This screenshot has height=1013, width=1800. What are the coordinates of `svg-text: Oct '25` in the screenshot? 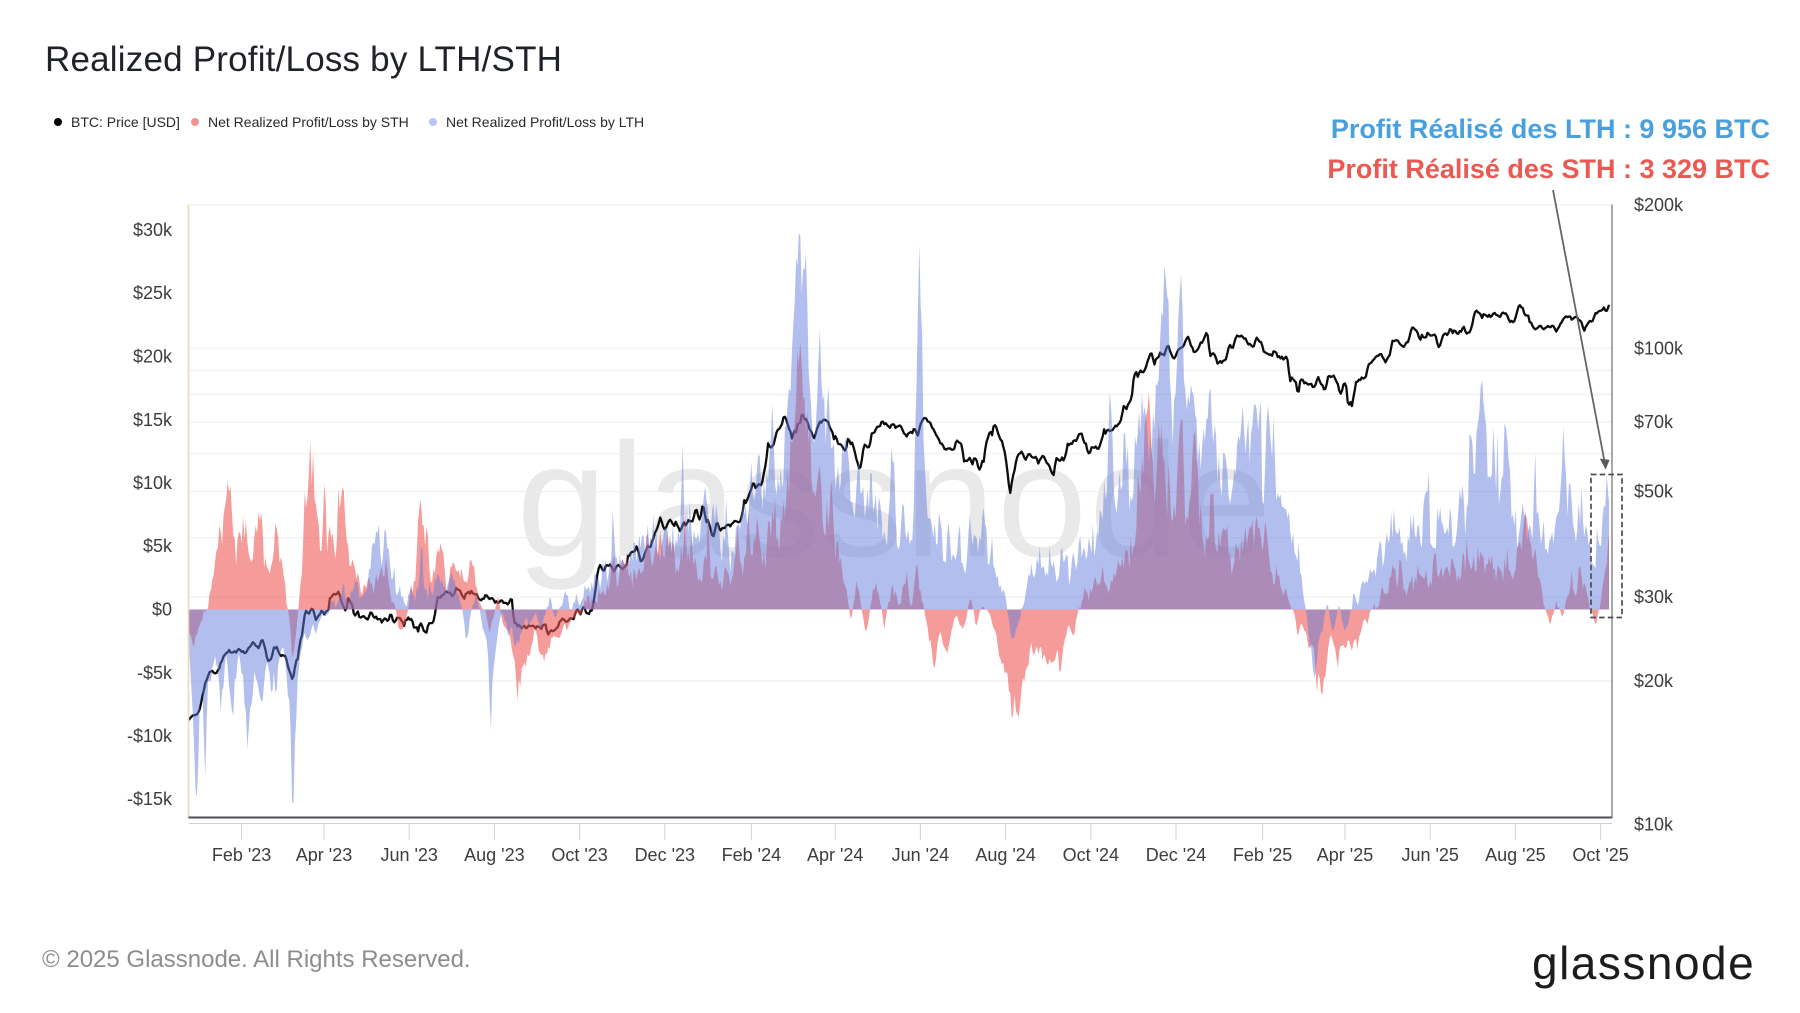 It's located at (1600, 855).